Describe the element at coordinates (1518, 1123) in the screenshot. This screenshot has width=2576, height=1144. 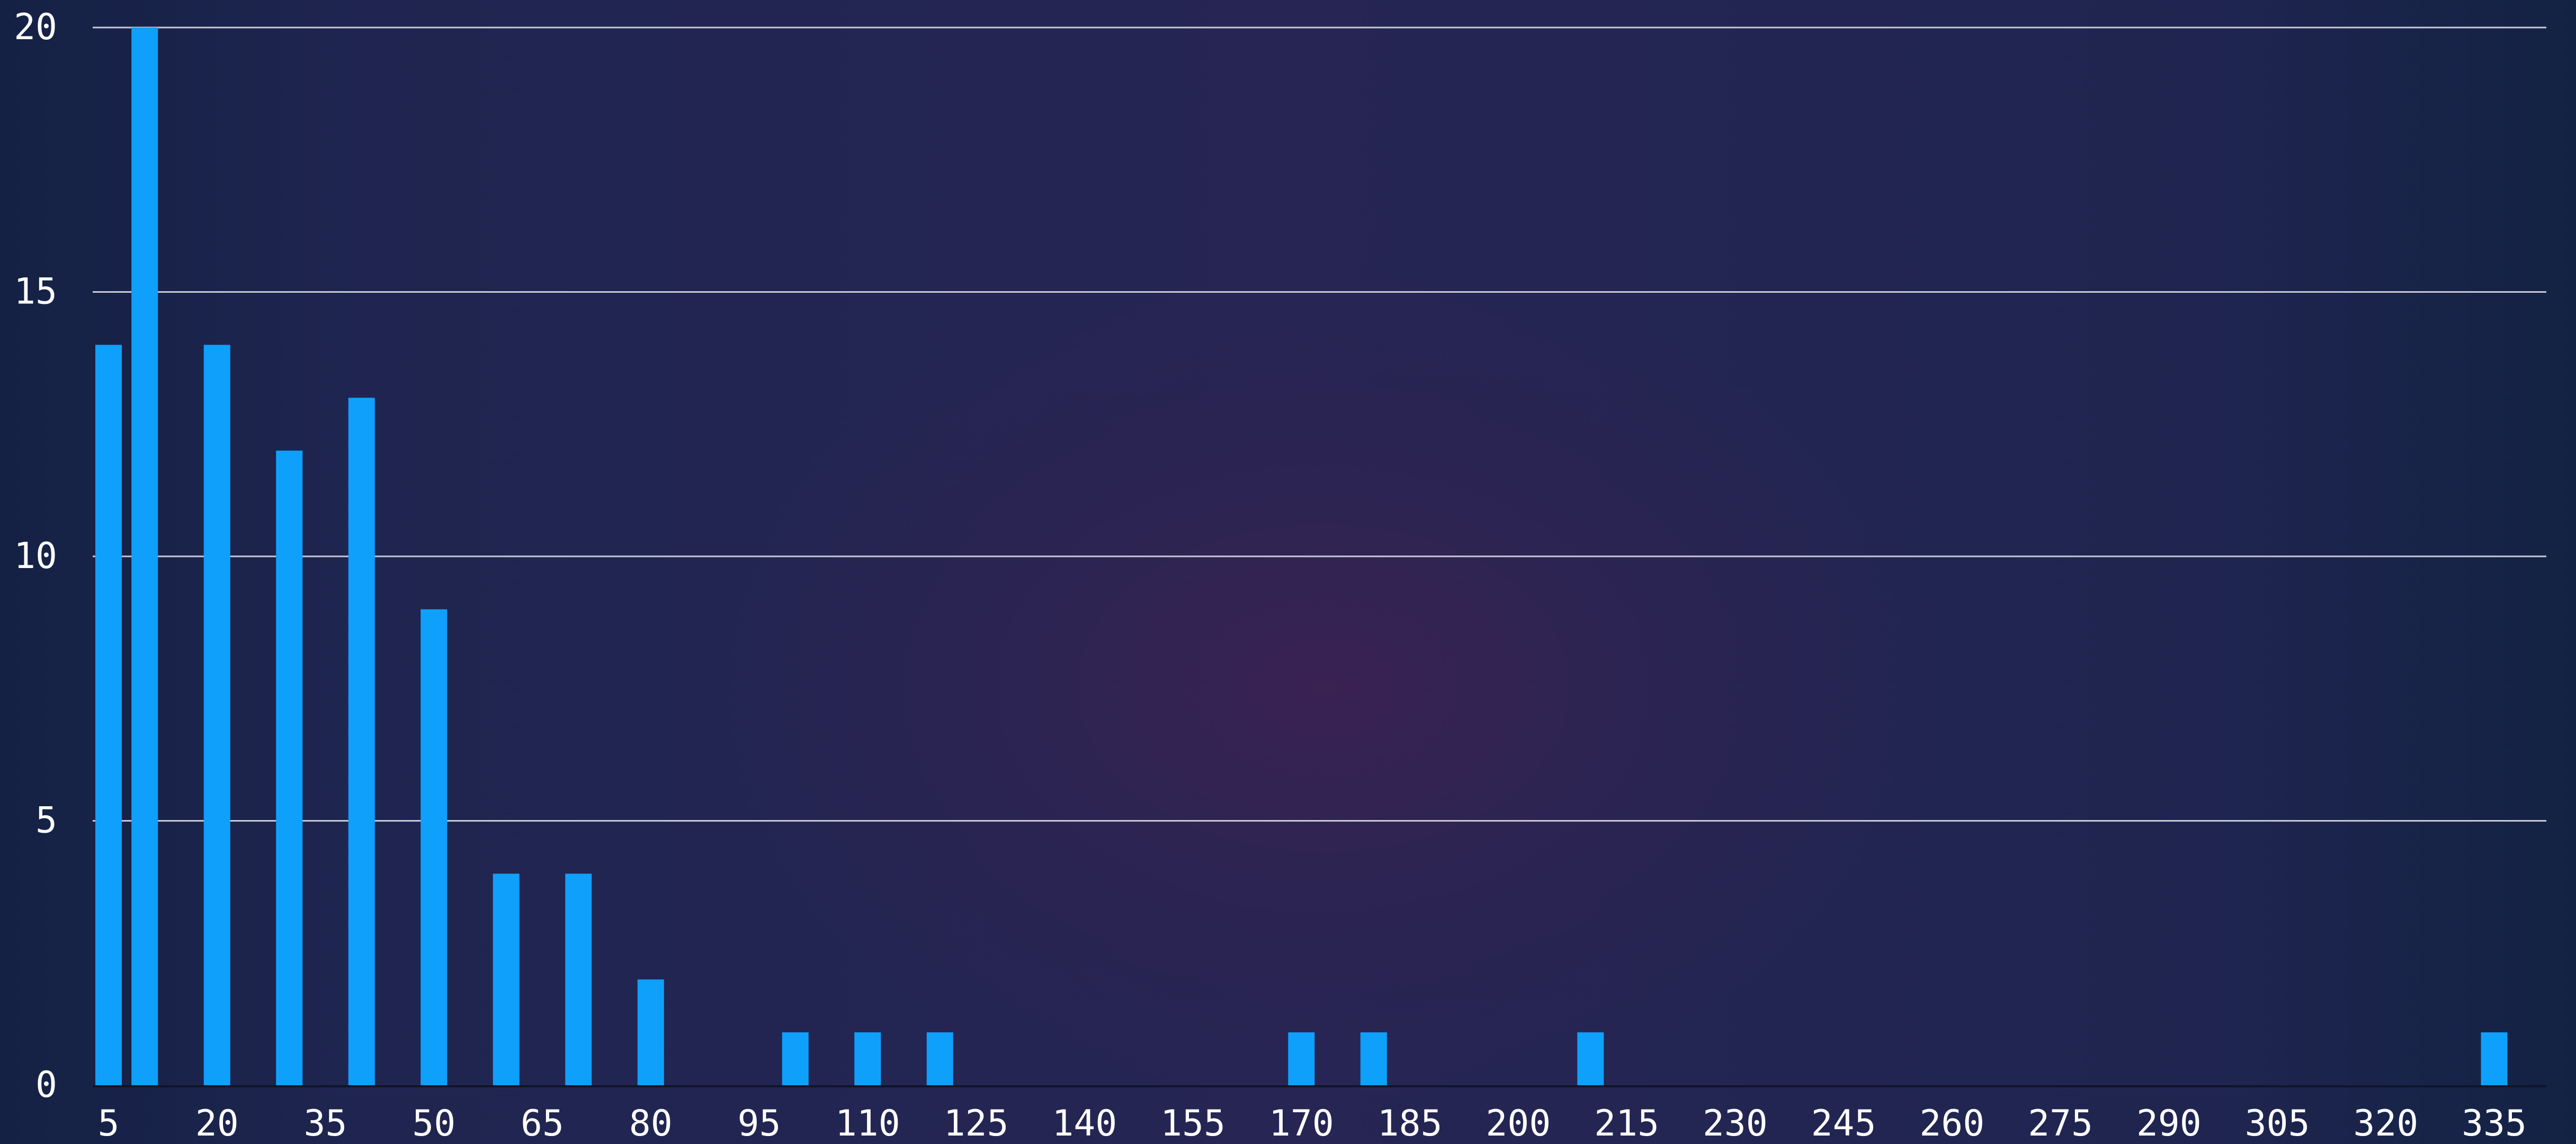
I see `x-tick-label: 200` at that location.